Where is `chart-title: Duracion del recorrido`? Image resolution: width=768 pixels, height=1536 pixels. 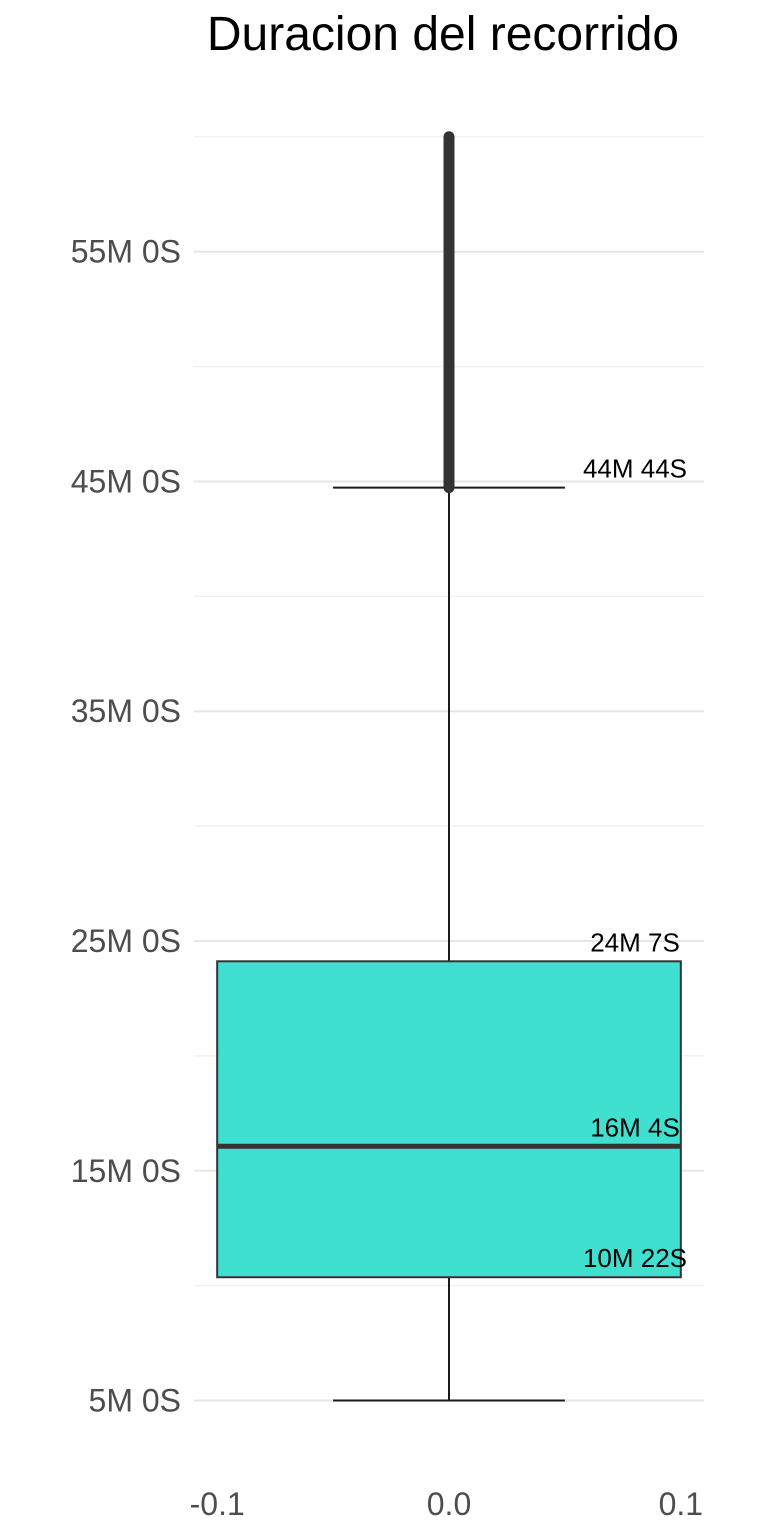
chart-title: Duracion del recorrido is located at coordinates (443, 34).